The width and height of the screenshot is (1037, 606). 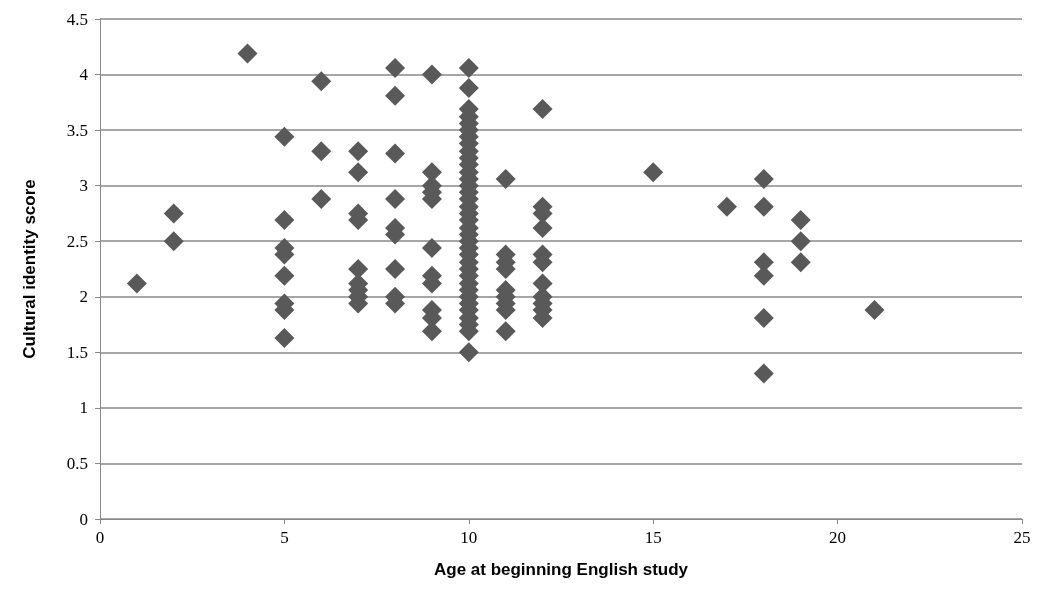 What do you see at coordinates (77, 463) in the screenshot?
I see `y-tick-label: 0.5` at bounding box center [77, 463].